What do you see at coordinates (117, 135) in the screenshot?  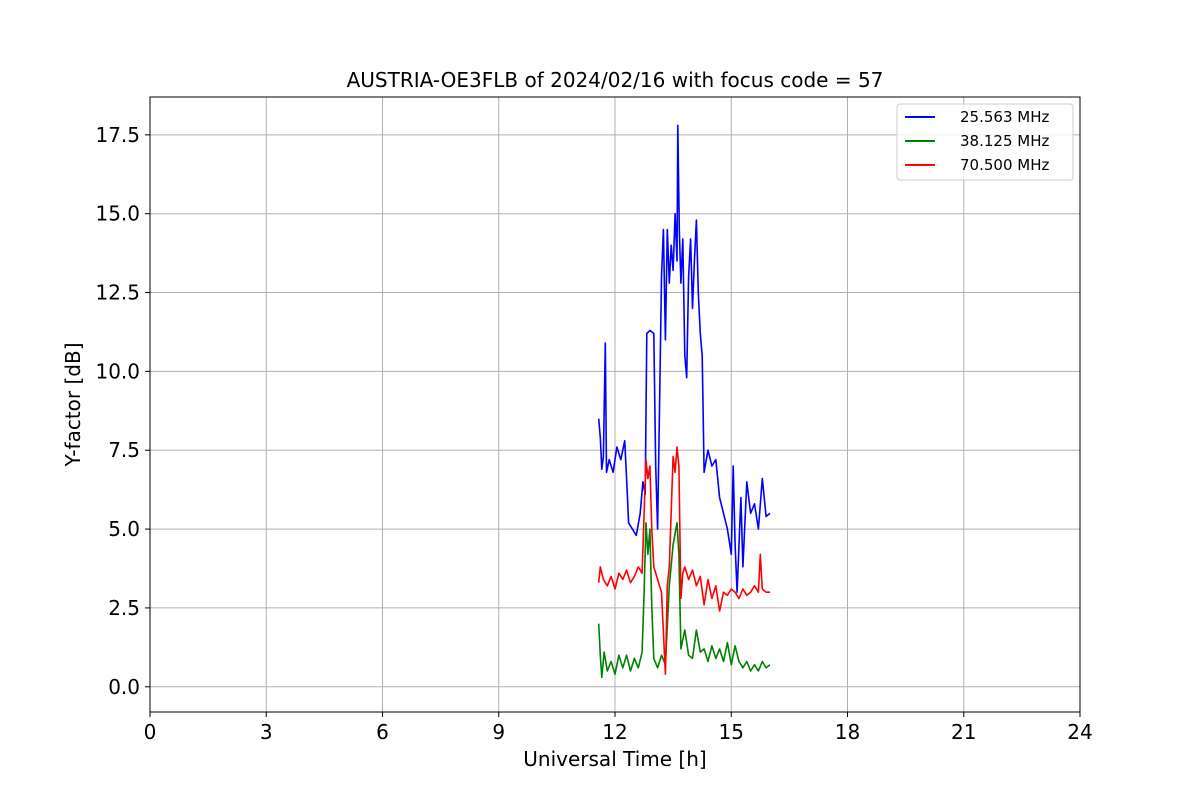 I see `y-tick-label: 17.5` at bounding box center [117, 135].